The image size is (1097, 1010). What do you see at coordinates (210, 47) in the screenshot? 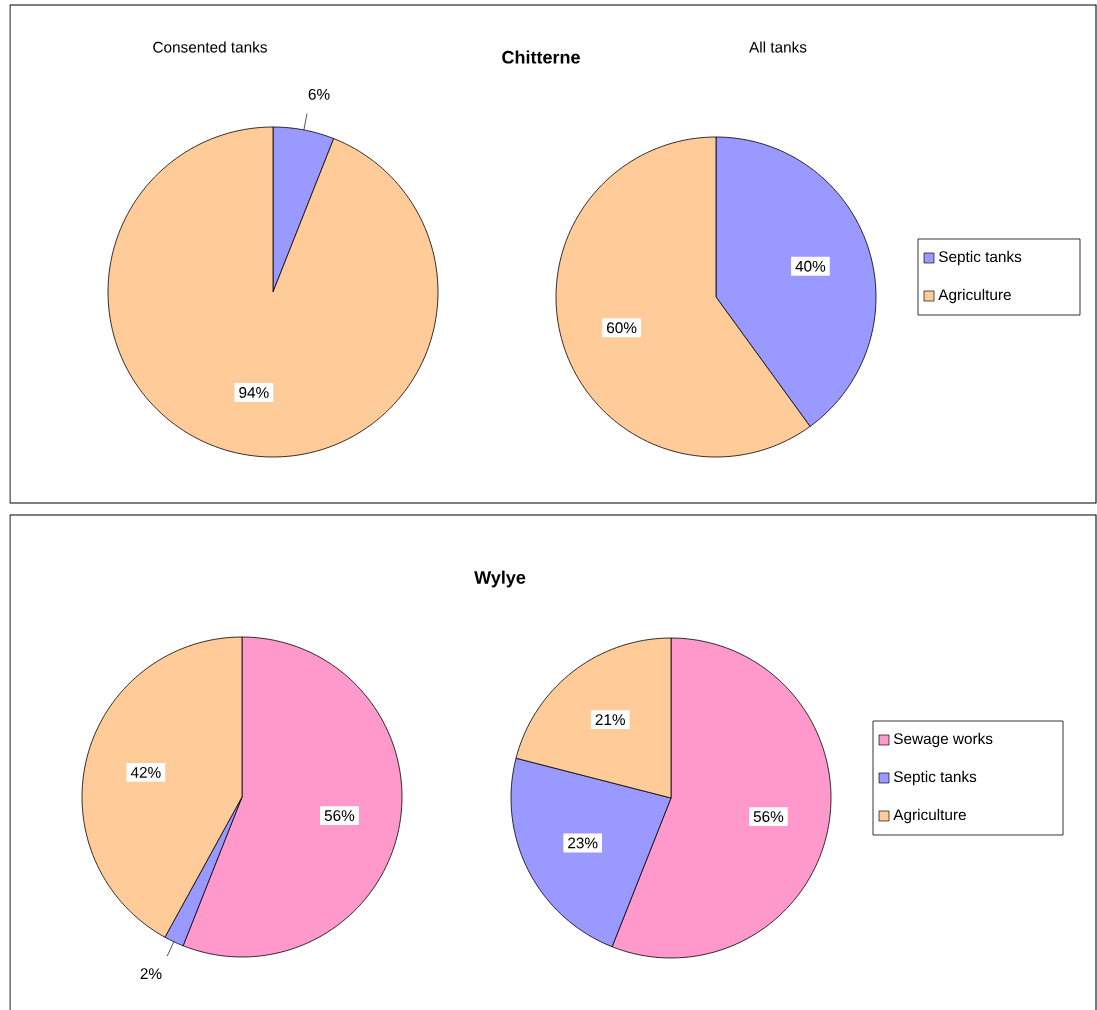
I see `chart-subtitle: Consented tanks` at bounding box center [210, 47].